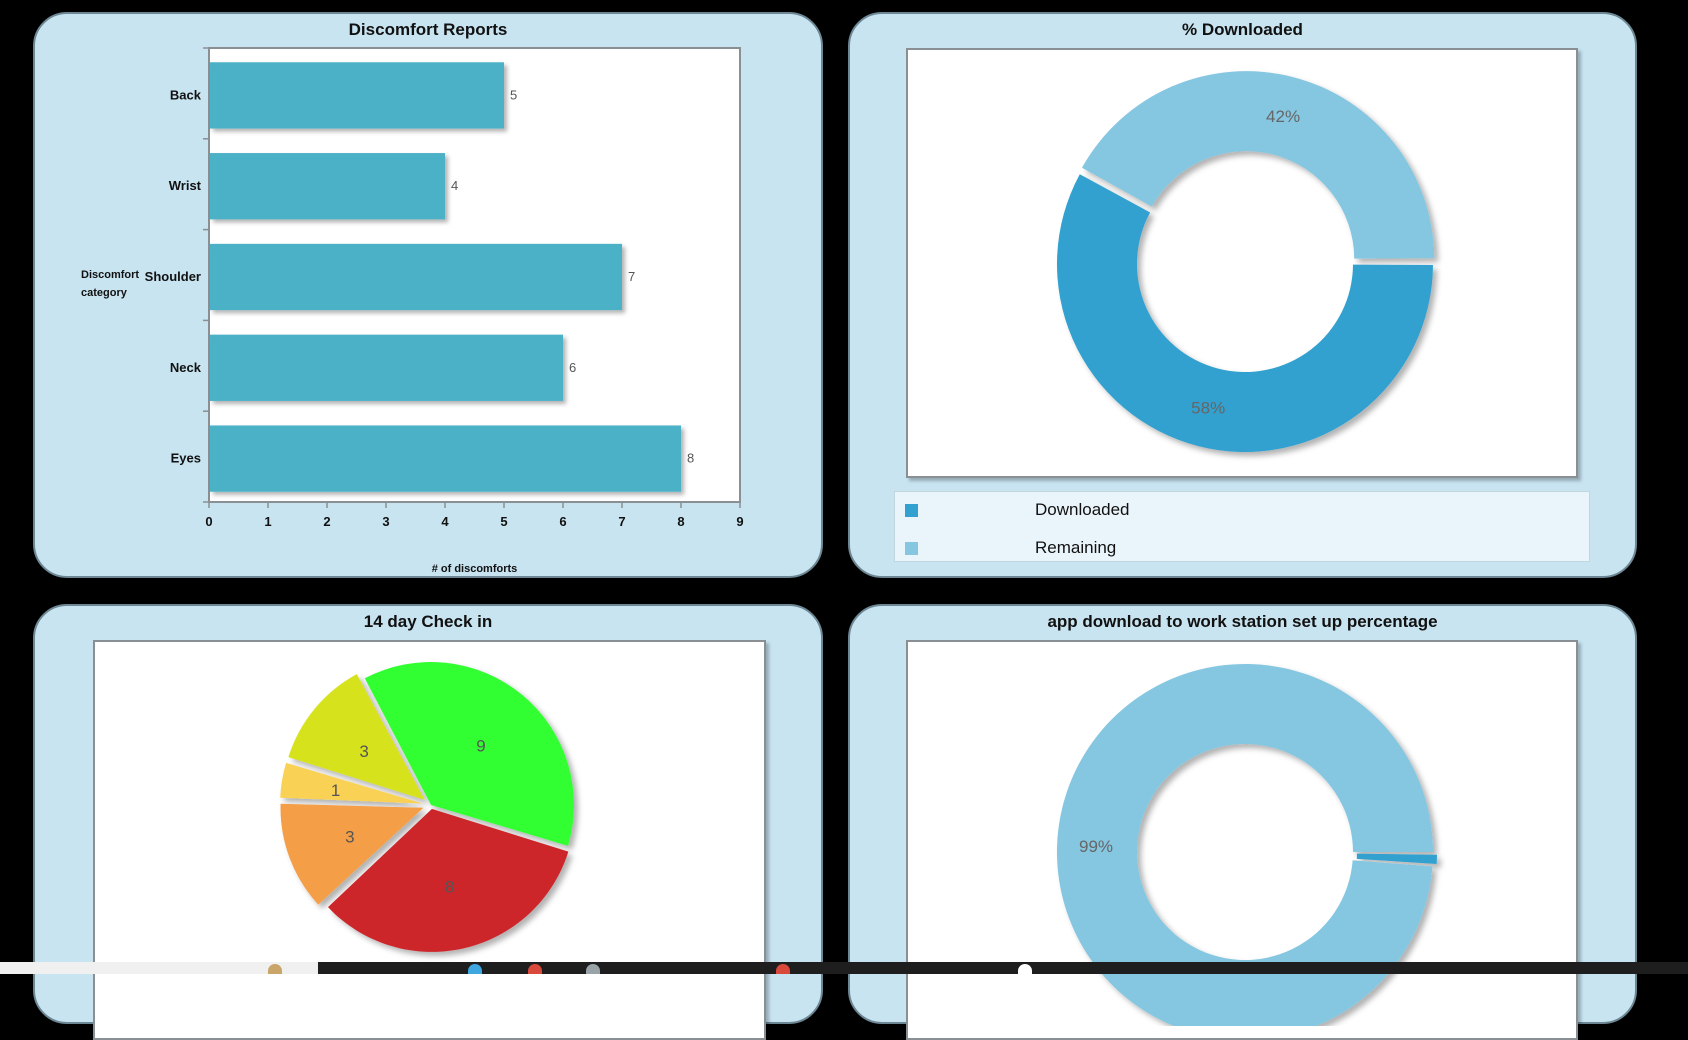  What do you see at coordinates (357, 95) in the screenshot?
I see `bar-back` at bounding box center [357, 95].